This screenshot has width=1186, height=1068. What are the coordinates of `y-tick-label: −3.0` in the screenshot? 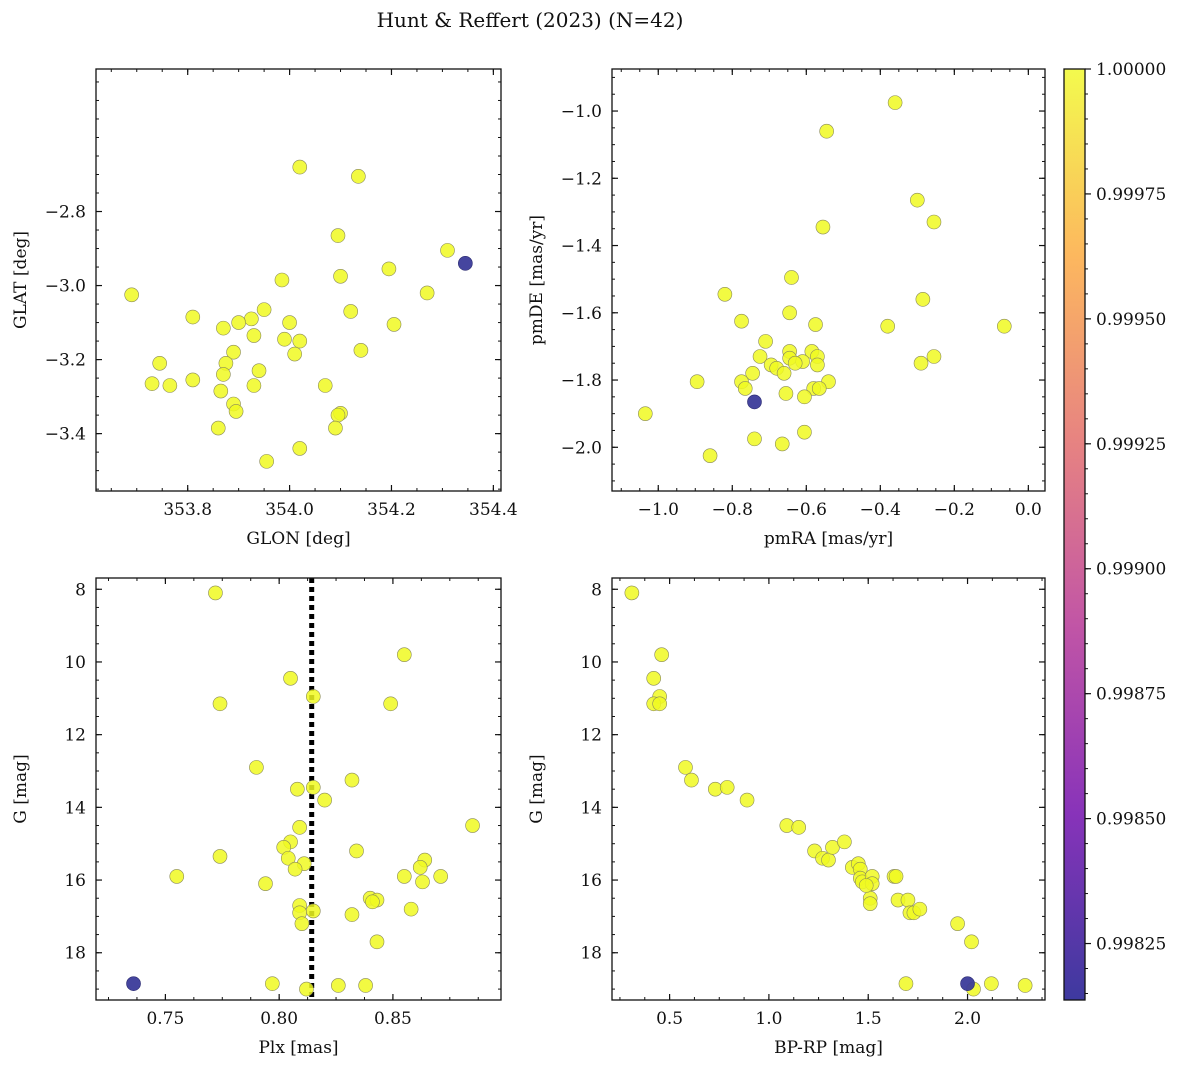 It's located at (65, 287).